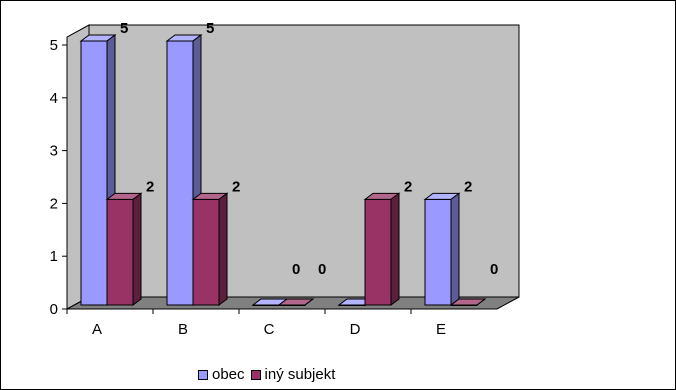 This screenshot has width=676, height=390. Describe the element at coordinates (120, 252) in the screenshot. I see `bar-iný subjekt-A-front` at that location.